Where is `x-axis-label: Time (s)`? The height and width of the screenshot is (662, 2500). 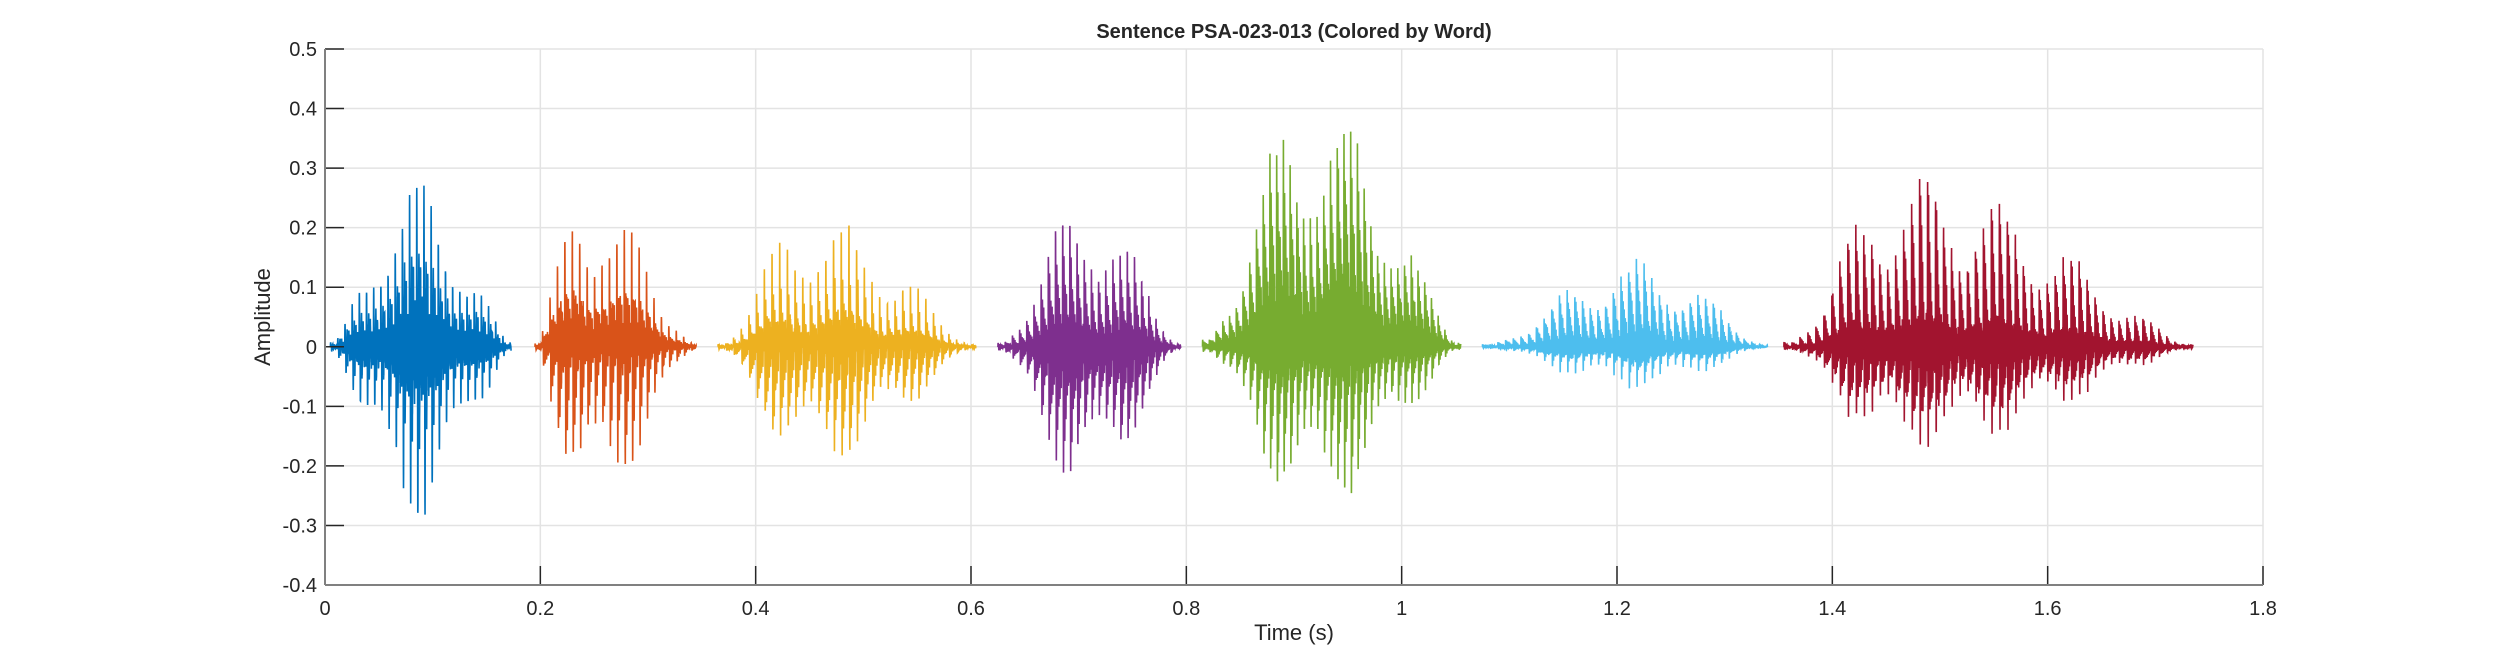
x-axis-label: Time (s) is located at coordinates (1294, 632).